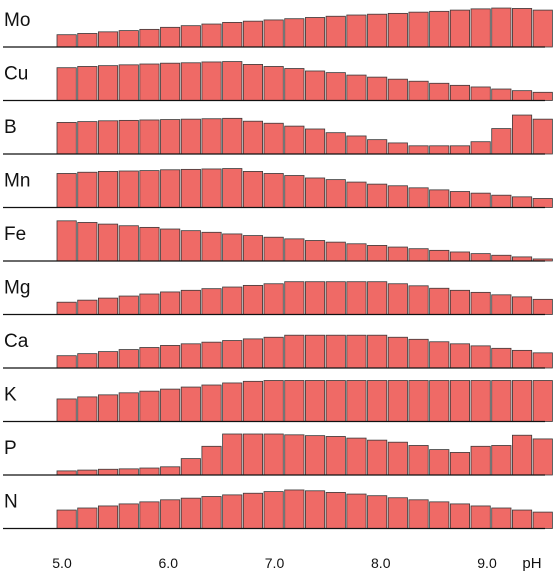  What do you see at coordinates (16, 341) in the screenshot?
I see `nutrient-label: Ca` at bounding box center [16, 341].